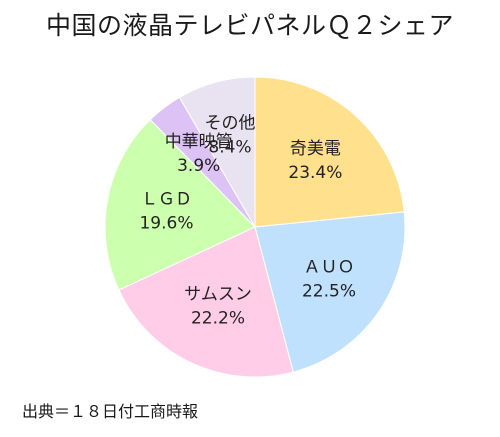 Image resolution: width=500 pixels, height=437 pixels. What do you see at coordinates (329, 267) in the screenshot?
I see `slice-label: ＡＵＯ` at bounding box center [329, 267].